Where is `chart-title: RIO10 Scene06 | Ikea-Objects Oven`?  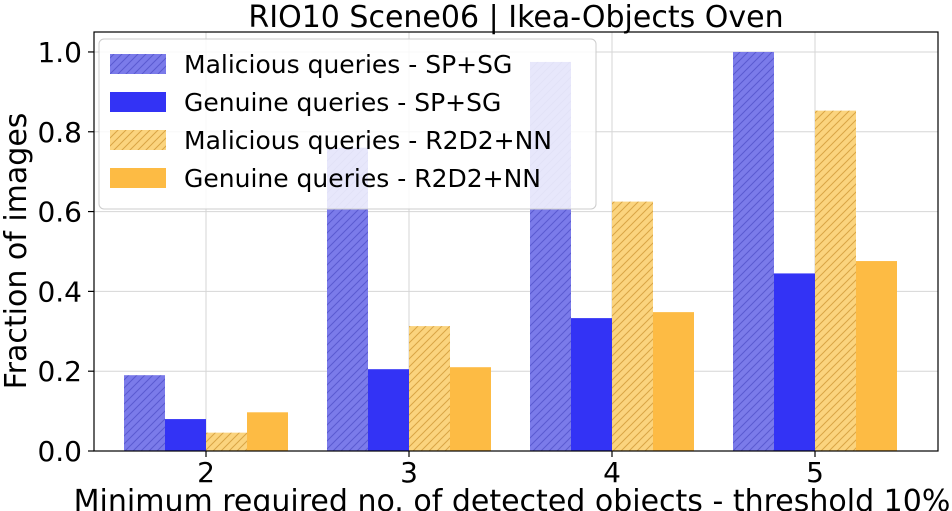 chart-title: RIO10 Scene06 | Ikea-Objects Oven is located at coordinates (515, 17).